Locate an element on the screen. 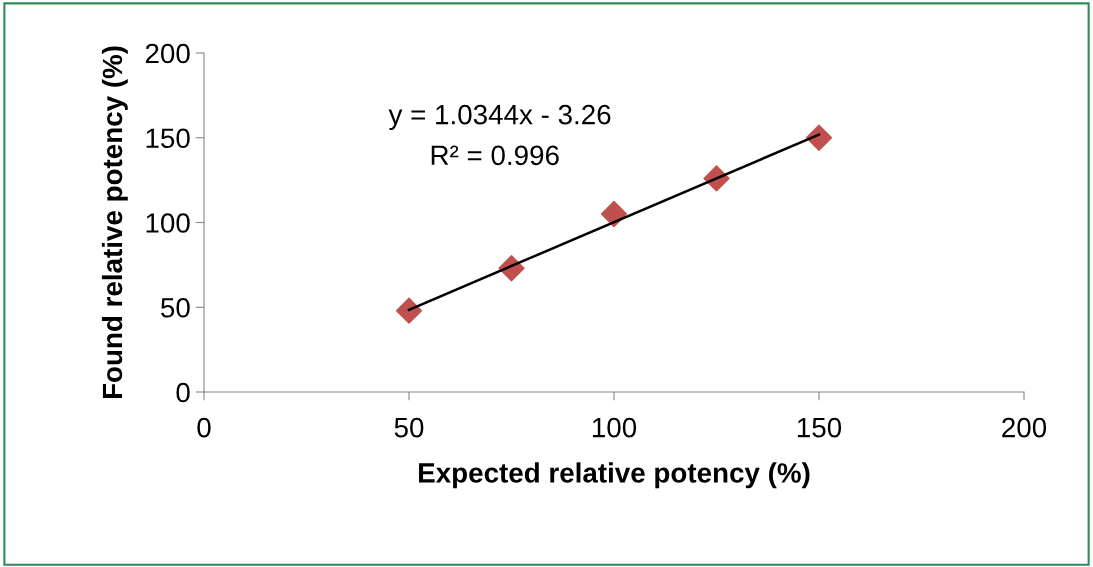  x-tick-label: 100 is located at coordinates (614, 427).